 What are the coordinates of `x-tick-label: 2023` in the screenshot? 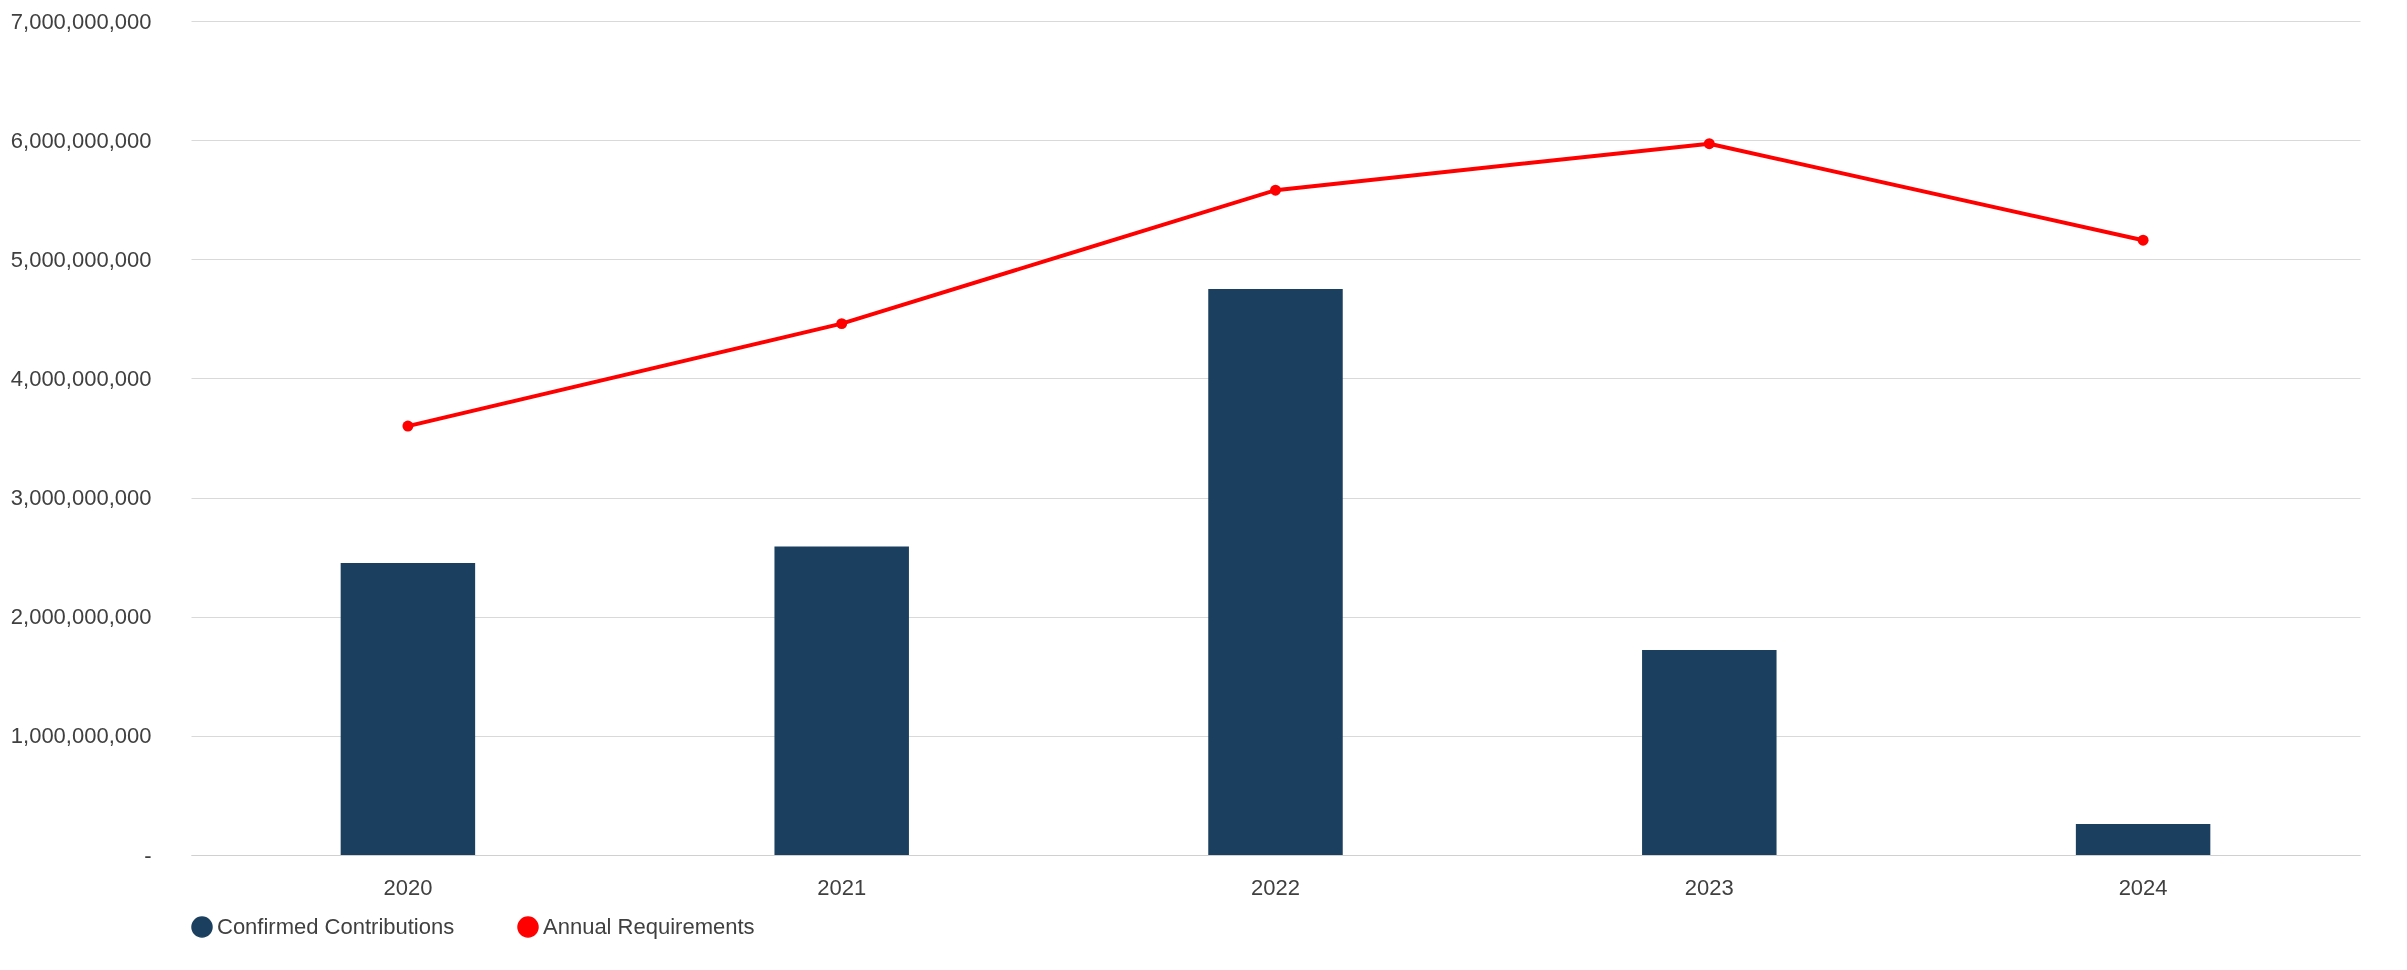 It's located at (1709, 887).